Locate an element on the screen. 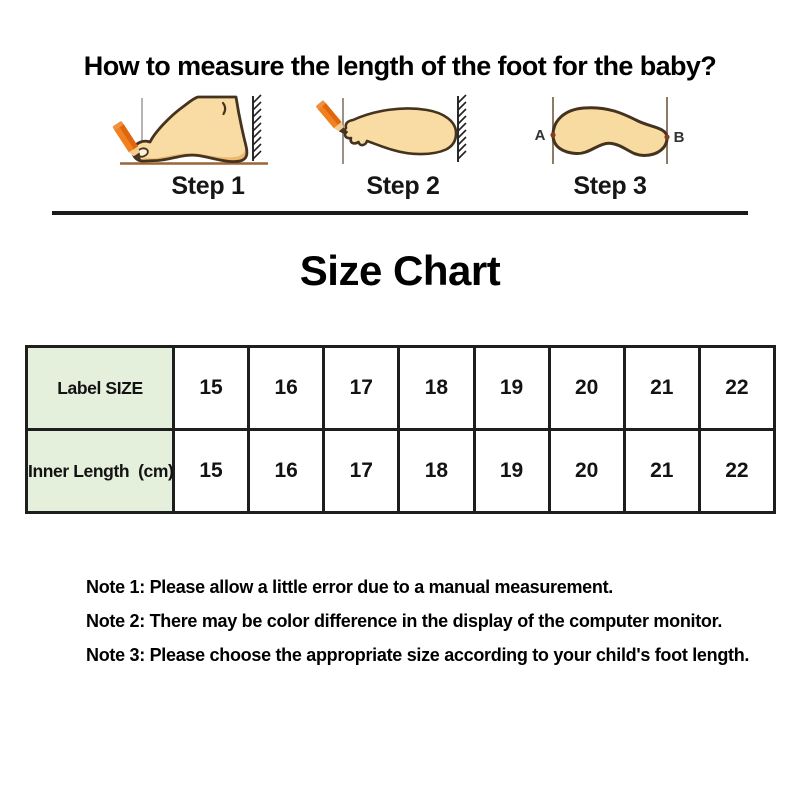  footprint-outline-illustration: A B is located at coordinates (610, 130).